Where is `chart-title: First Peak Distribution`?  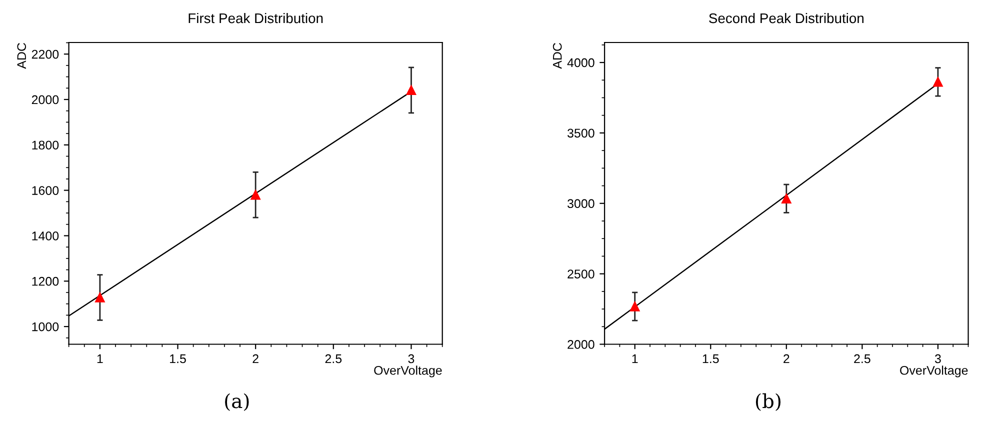 chart-title: First Peak Distribution is located at coordinates (255, 18).